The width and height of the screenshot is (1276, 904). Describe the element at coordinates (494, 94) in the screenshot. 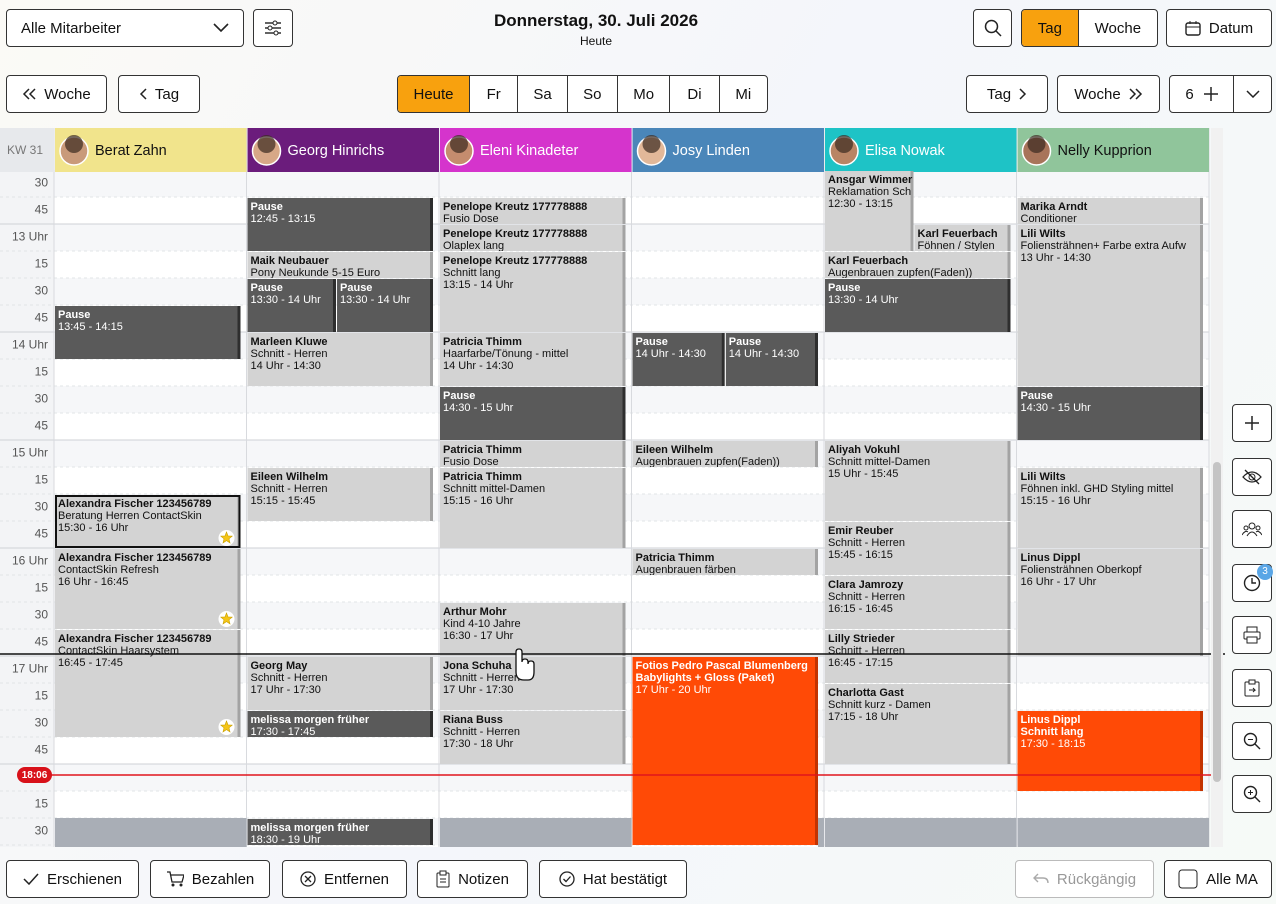

I see `day-button: Fr` at that location.